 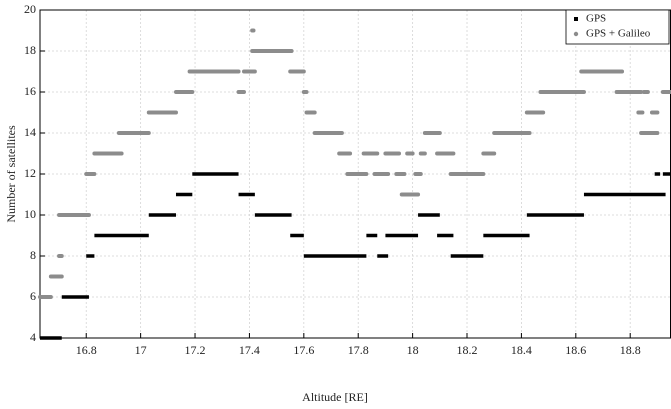 I want to click on x-tick-label: 17.2, so click(x=195, y=350).